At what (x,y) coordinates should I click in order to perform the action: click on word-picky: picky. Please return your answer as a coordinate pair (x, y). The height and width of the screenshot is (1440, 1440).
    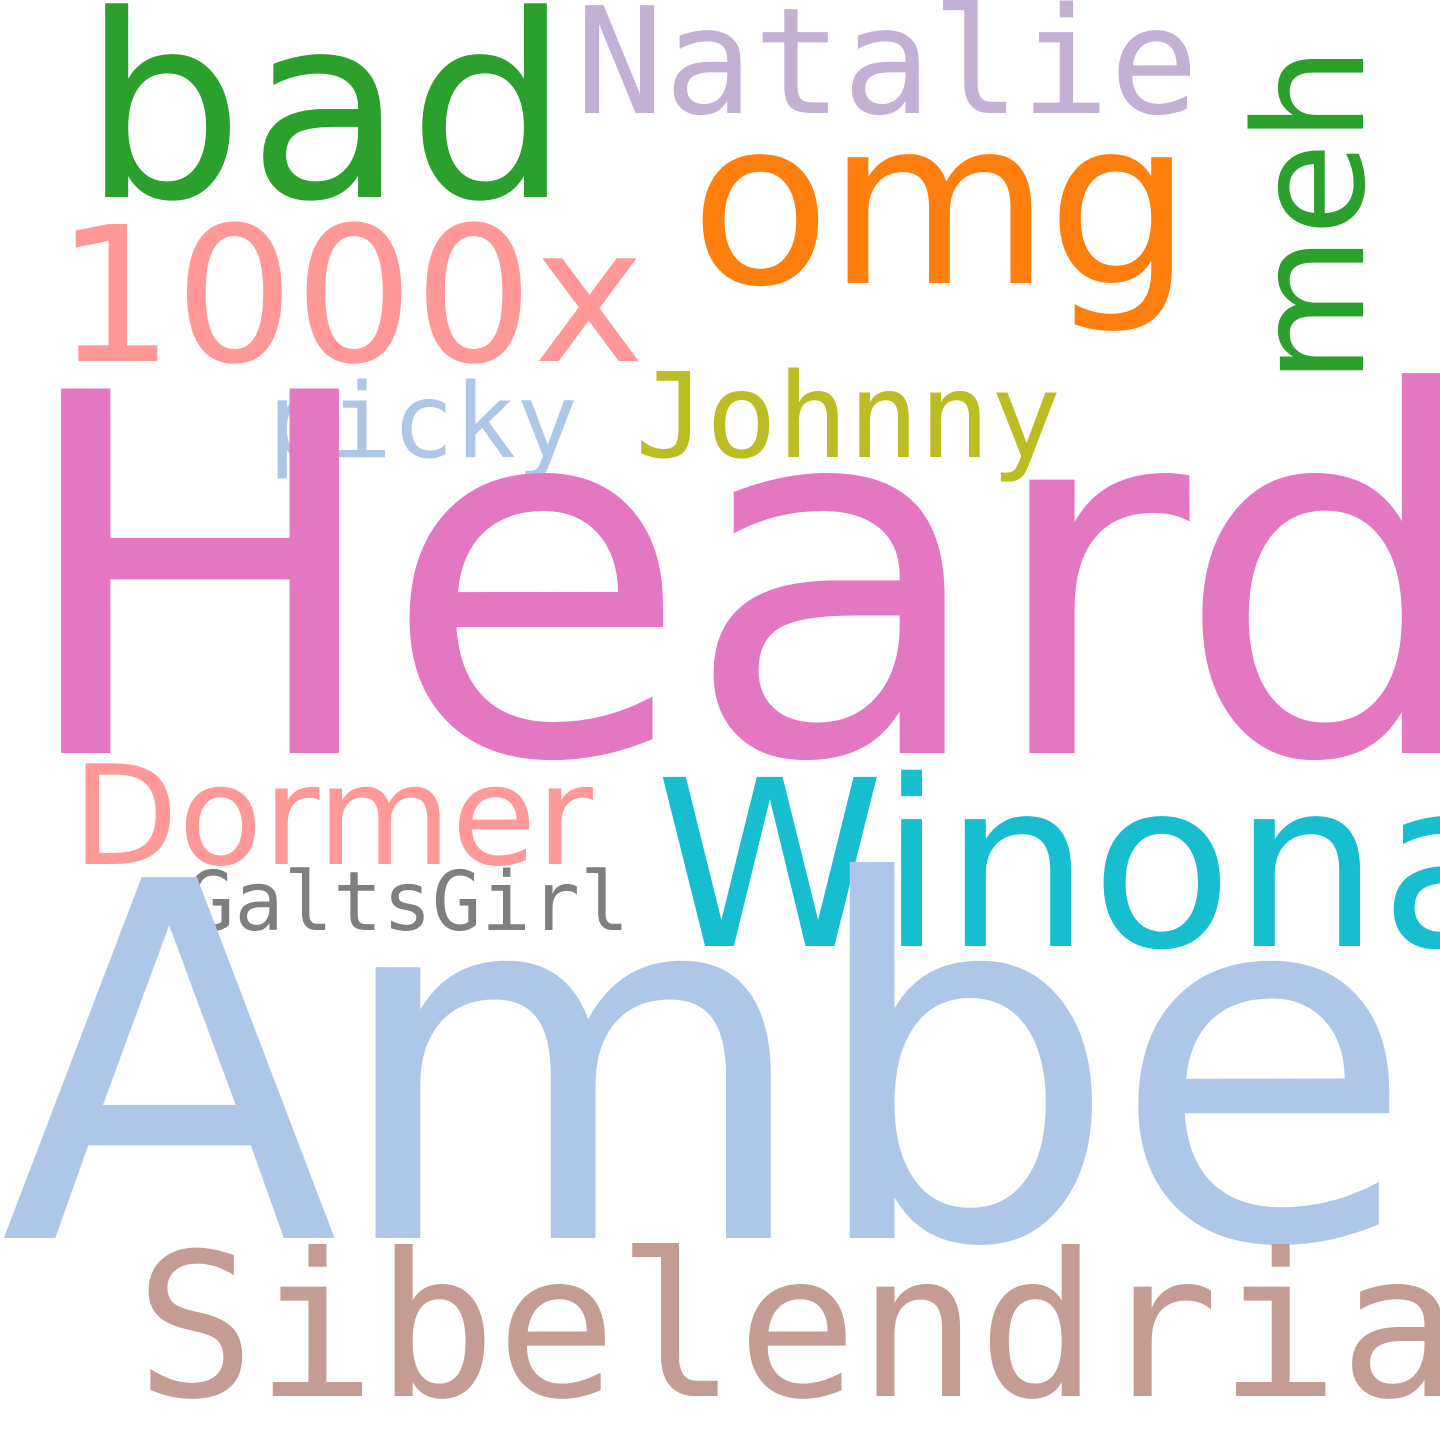
    Looking at the image, I should click on (423, 422).